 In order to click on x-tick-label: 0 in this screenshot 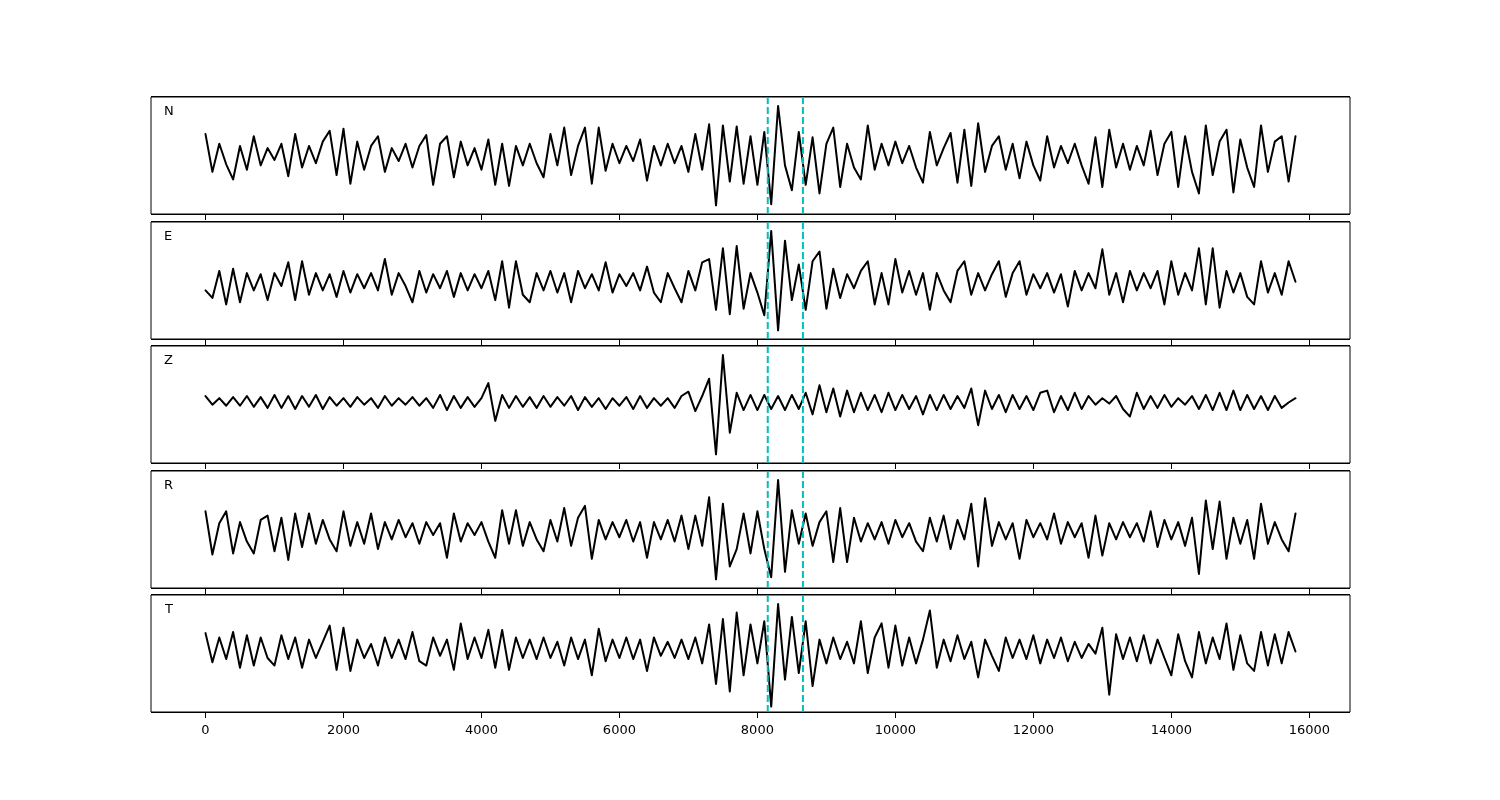, I will do `click(205, 729)`.